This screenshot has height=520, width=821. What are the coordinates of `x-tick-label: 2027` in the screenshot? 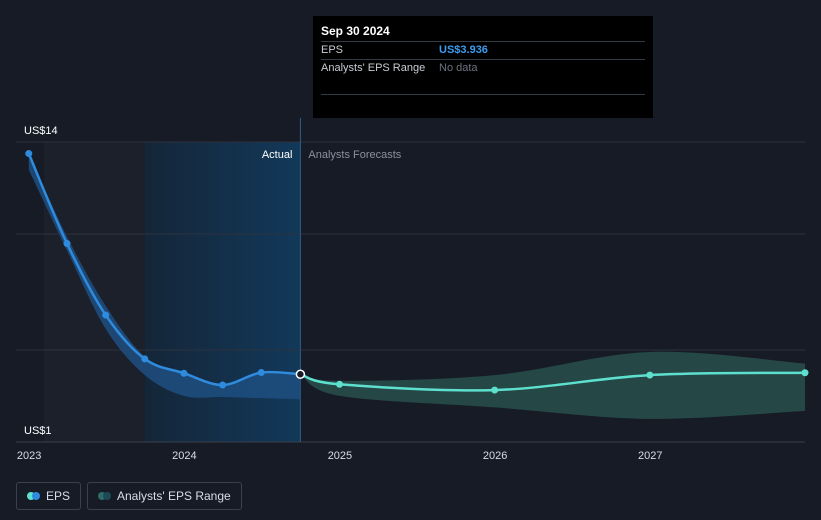 It's located at (650, 456).